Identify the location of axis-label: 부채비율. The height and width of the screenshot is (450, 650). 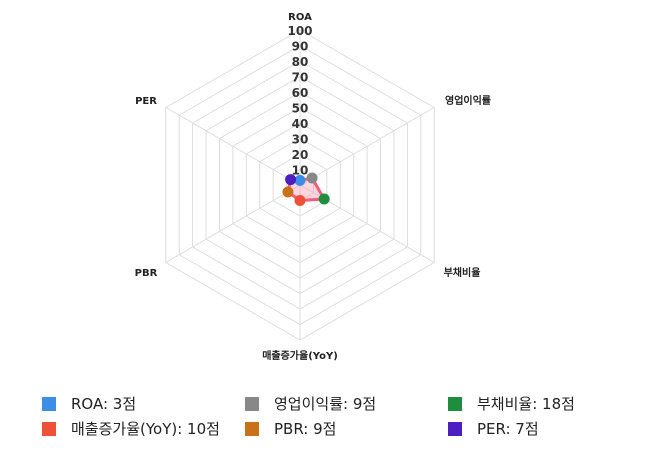
(462, 272).